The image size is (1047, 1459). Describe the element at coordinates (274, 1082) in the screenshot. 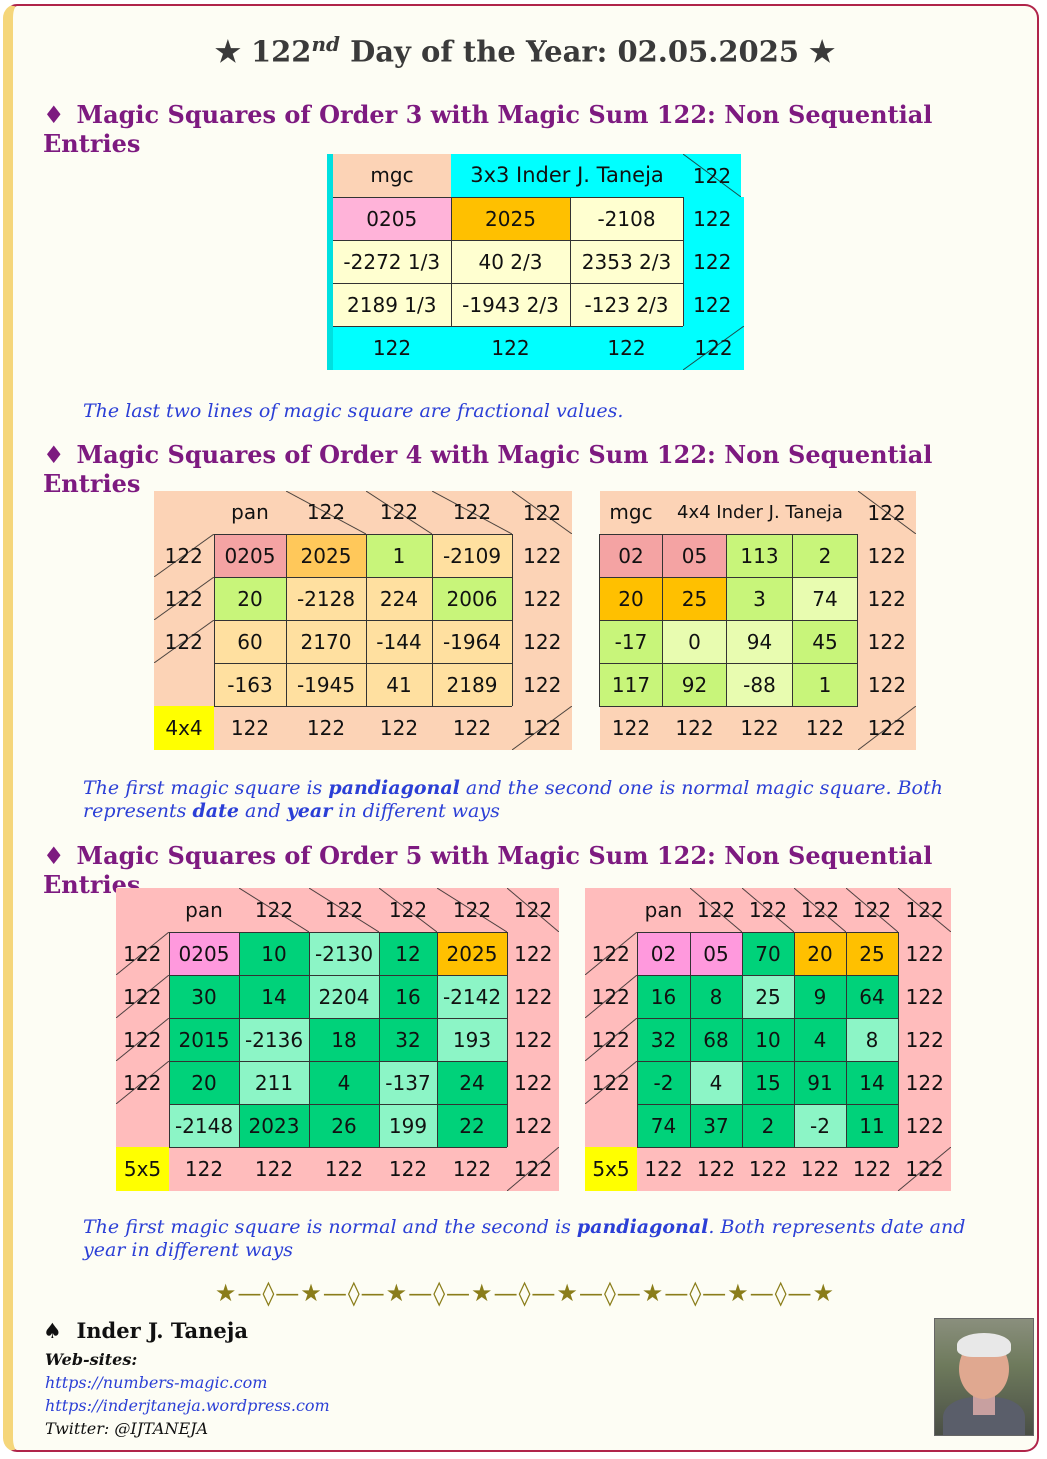

I see `square-cell: 211` at that location.